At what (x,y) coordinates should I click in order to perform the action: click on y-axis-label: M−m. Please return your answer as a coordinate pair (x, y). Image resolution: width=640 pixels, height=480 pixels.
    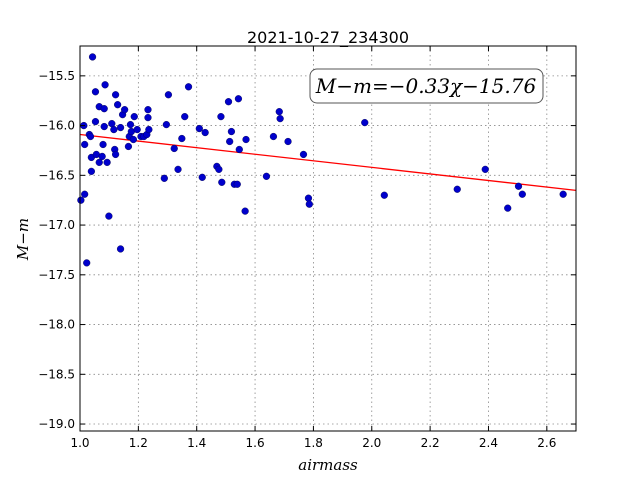
    Looking at the image, I should click on (23, 239).